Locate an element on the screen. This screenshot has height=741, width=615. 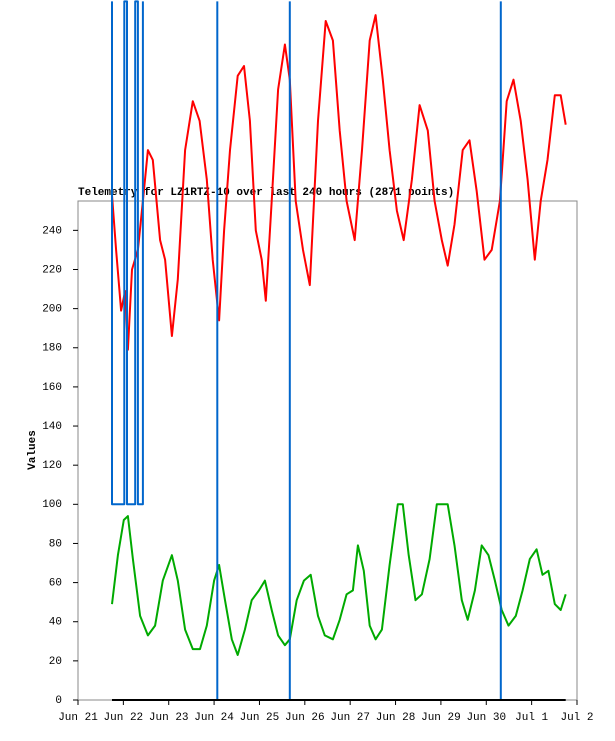
x-tick-label: Jun 29 is located at coordinates (441, 718).